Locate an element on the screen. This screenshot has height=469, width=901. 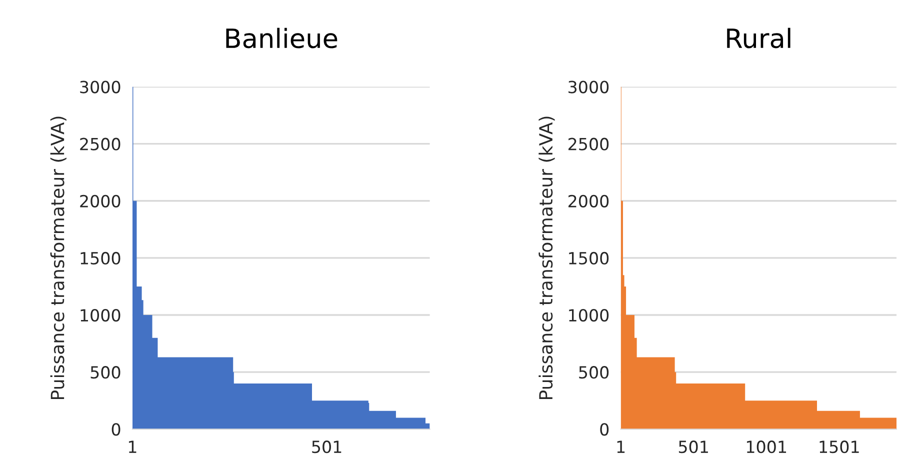
x-tick-label: 1001 is located at coordinates (766, 447).